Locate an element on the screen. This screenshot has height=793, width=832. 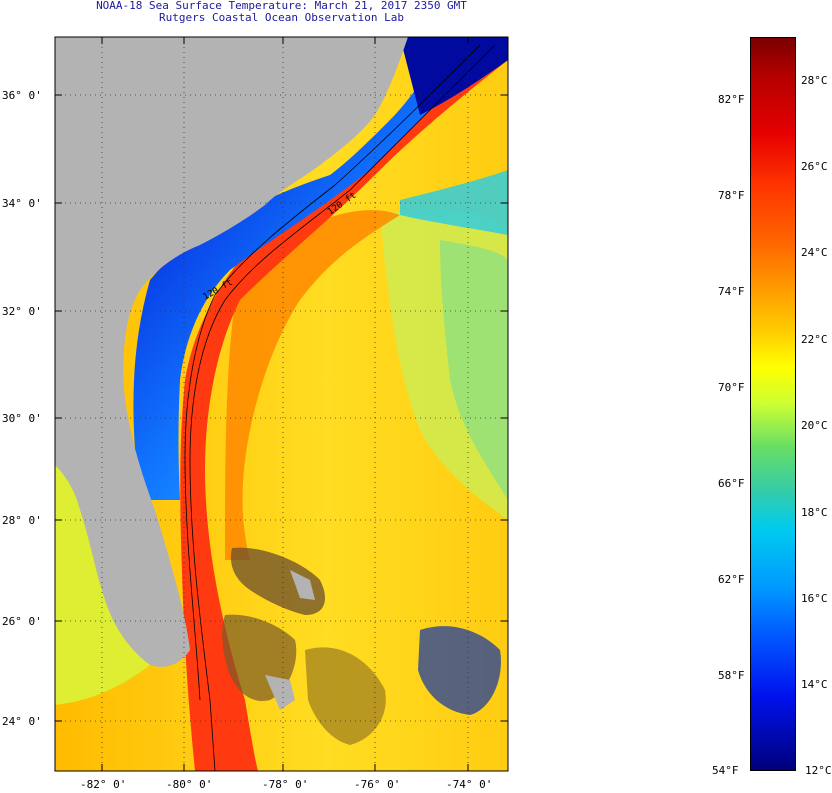
colorbar-celsius-label: 12°C is located at coordinates (818, 770).